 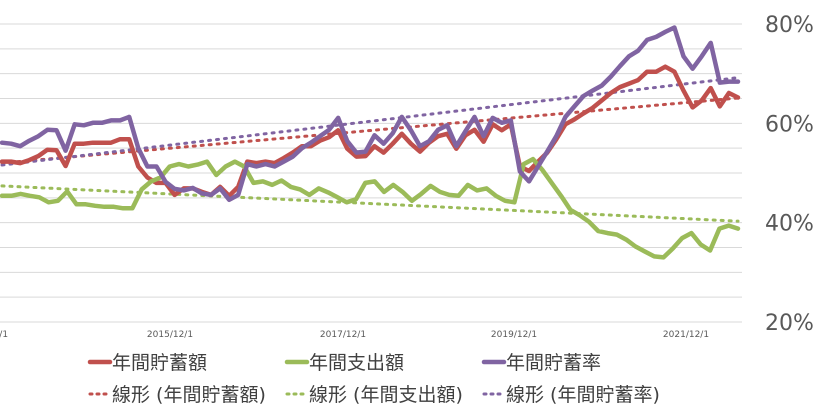 What do you see at coordinates (789, 124) in the screenshot?
I see `y-tick-label: 60%` at bounding box center [789, 124].